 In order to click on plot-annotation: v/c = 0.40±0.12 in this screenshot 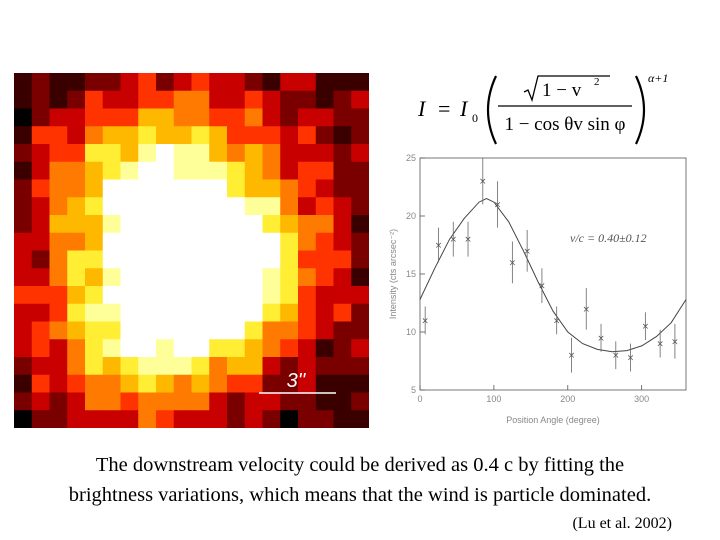, I will do `click(608, 238)`.